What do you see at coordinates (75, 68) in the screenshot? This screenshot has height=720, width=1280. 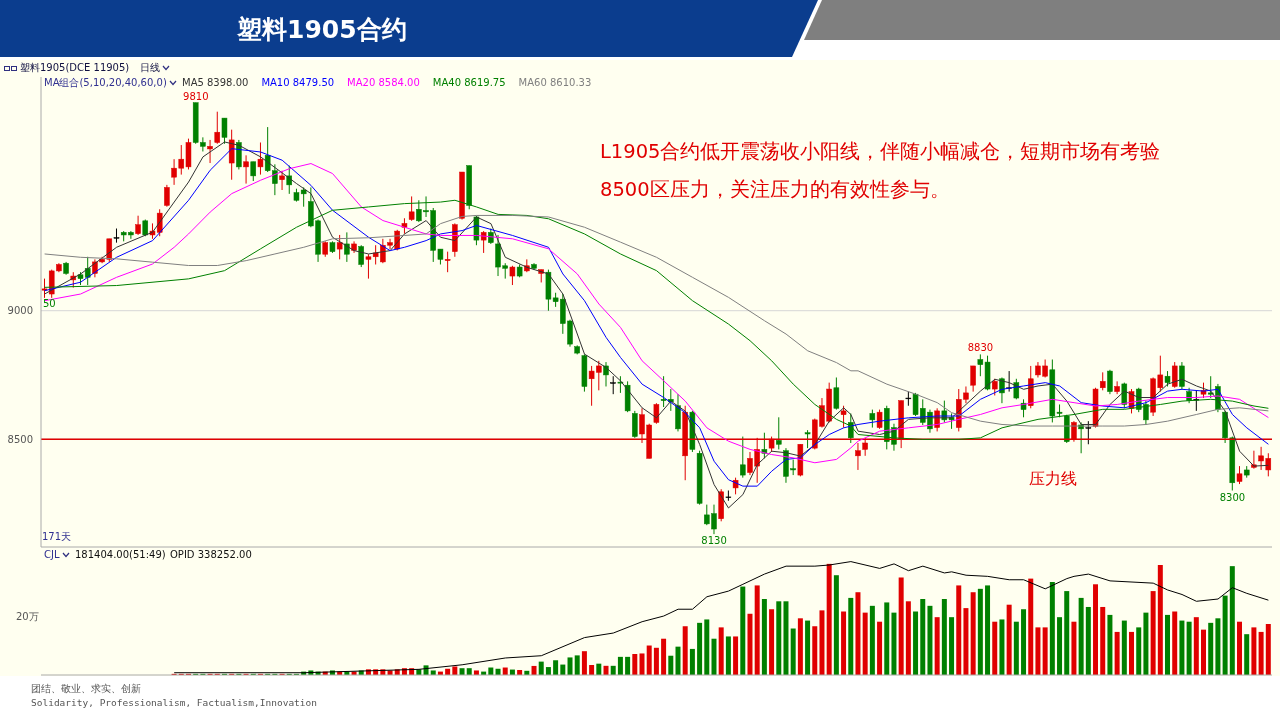 I see `text: 塑料1905(DCE 11905)` at bounding box center [75, 68].